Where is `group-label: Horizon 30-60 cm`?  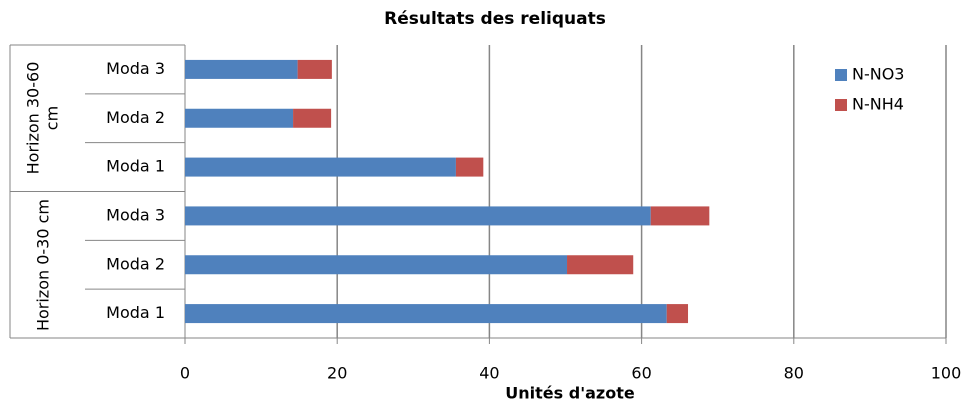
group-label: Horizon 30-60 cm is located at coordinates (42, 118).